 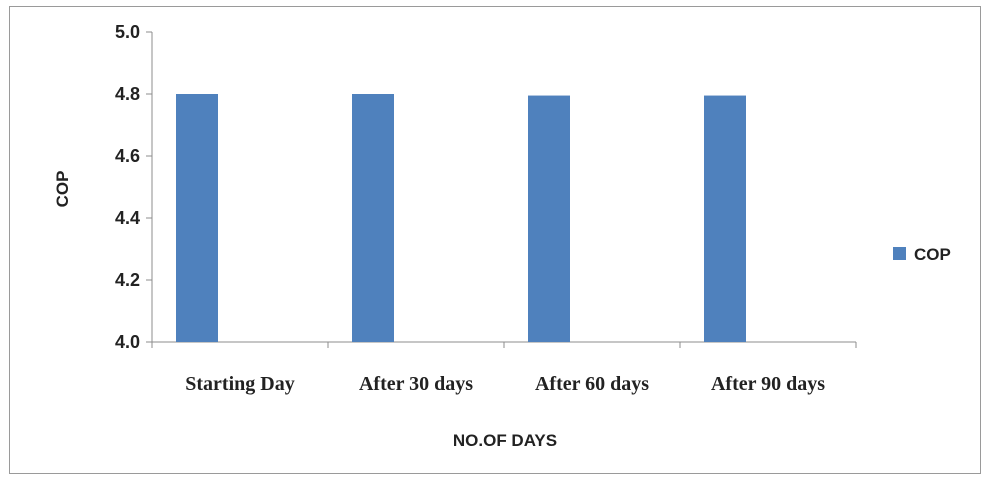 I want to click on x-tick-label: After 30 days, so click(x=416, y=384).